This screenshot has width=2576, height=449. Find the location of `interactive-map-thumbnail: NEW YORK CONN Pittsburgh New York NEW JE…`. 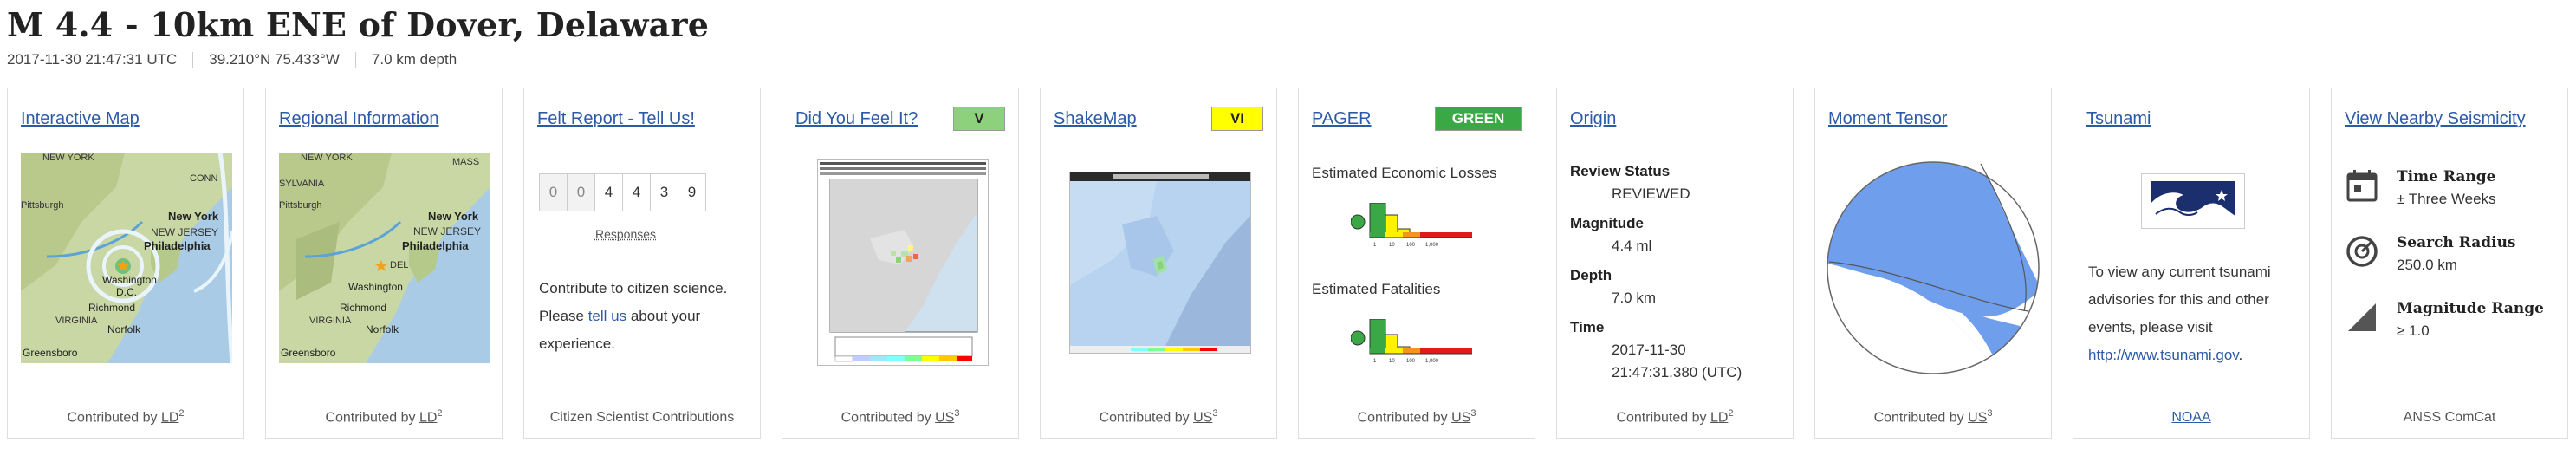

interactive-map-thumbnail: NEW YORK CONN Pittsburgh New York NEW JE… is located at coordinates (127, 258).